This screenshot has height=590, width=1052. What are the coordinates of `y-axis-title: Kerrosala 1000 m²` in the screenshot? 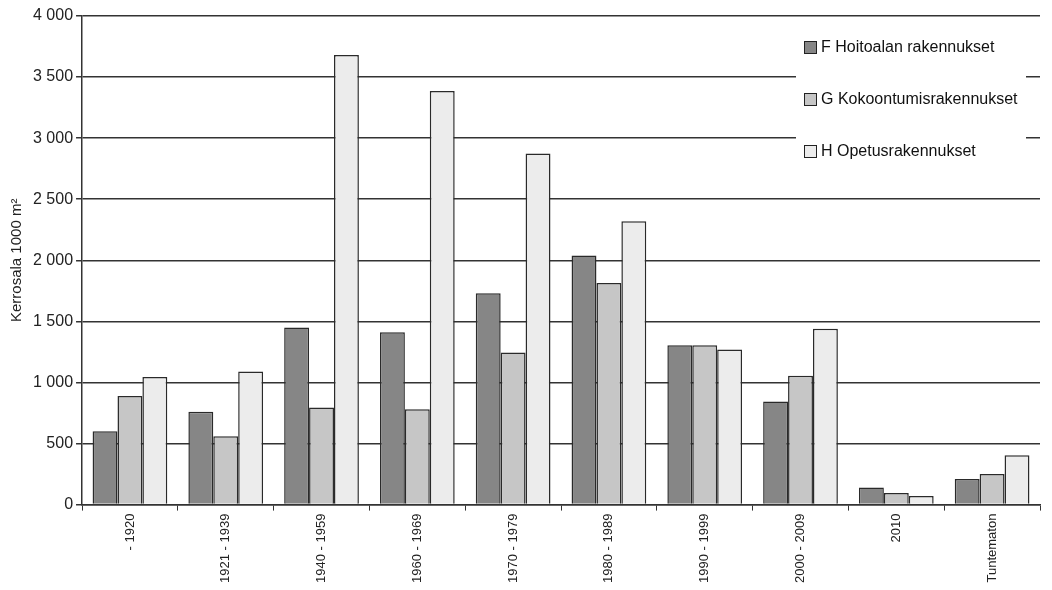 It's located at (16, 260).